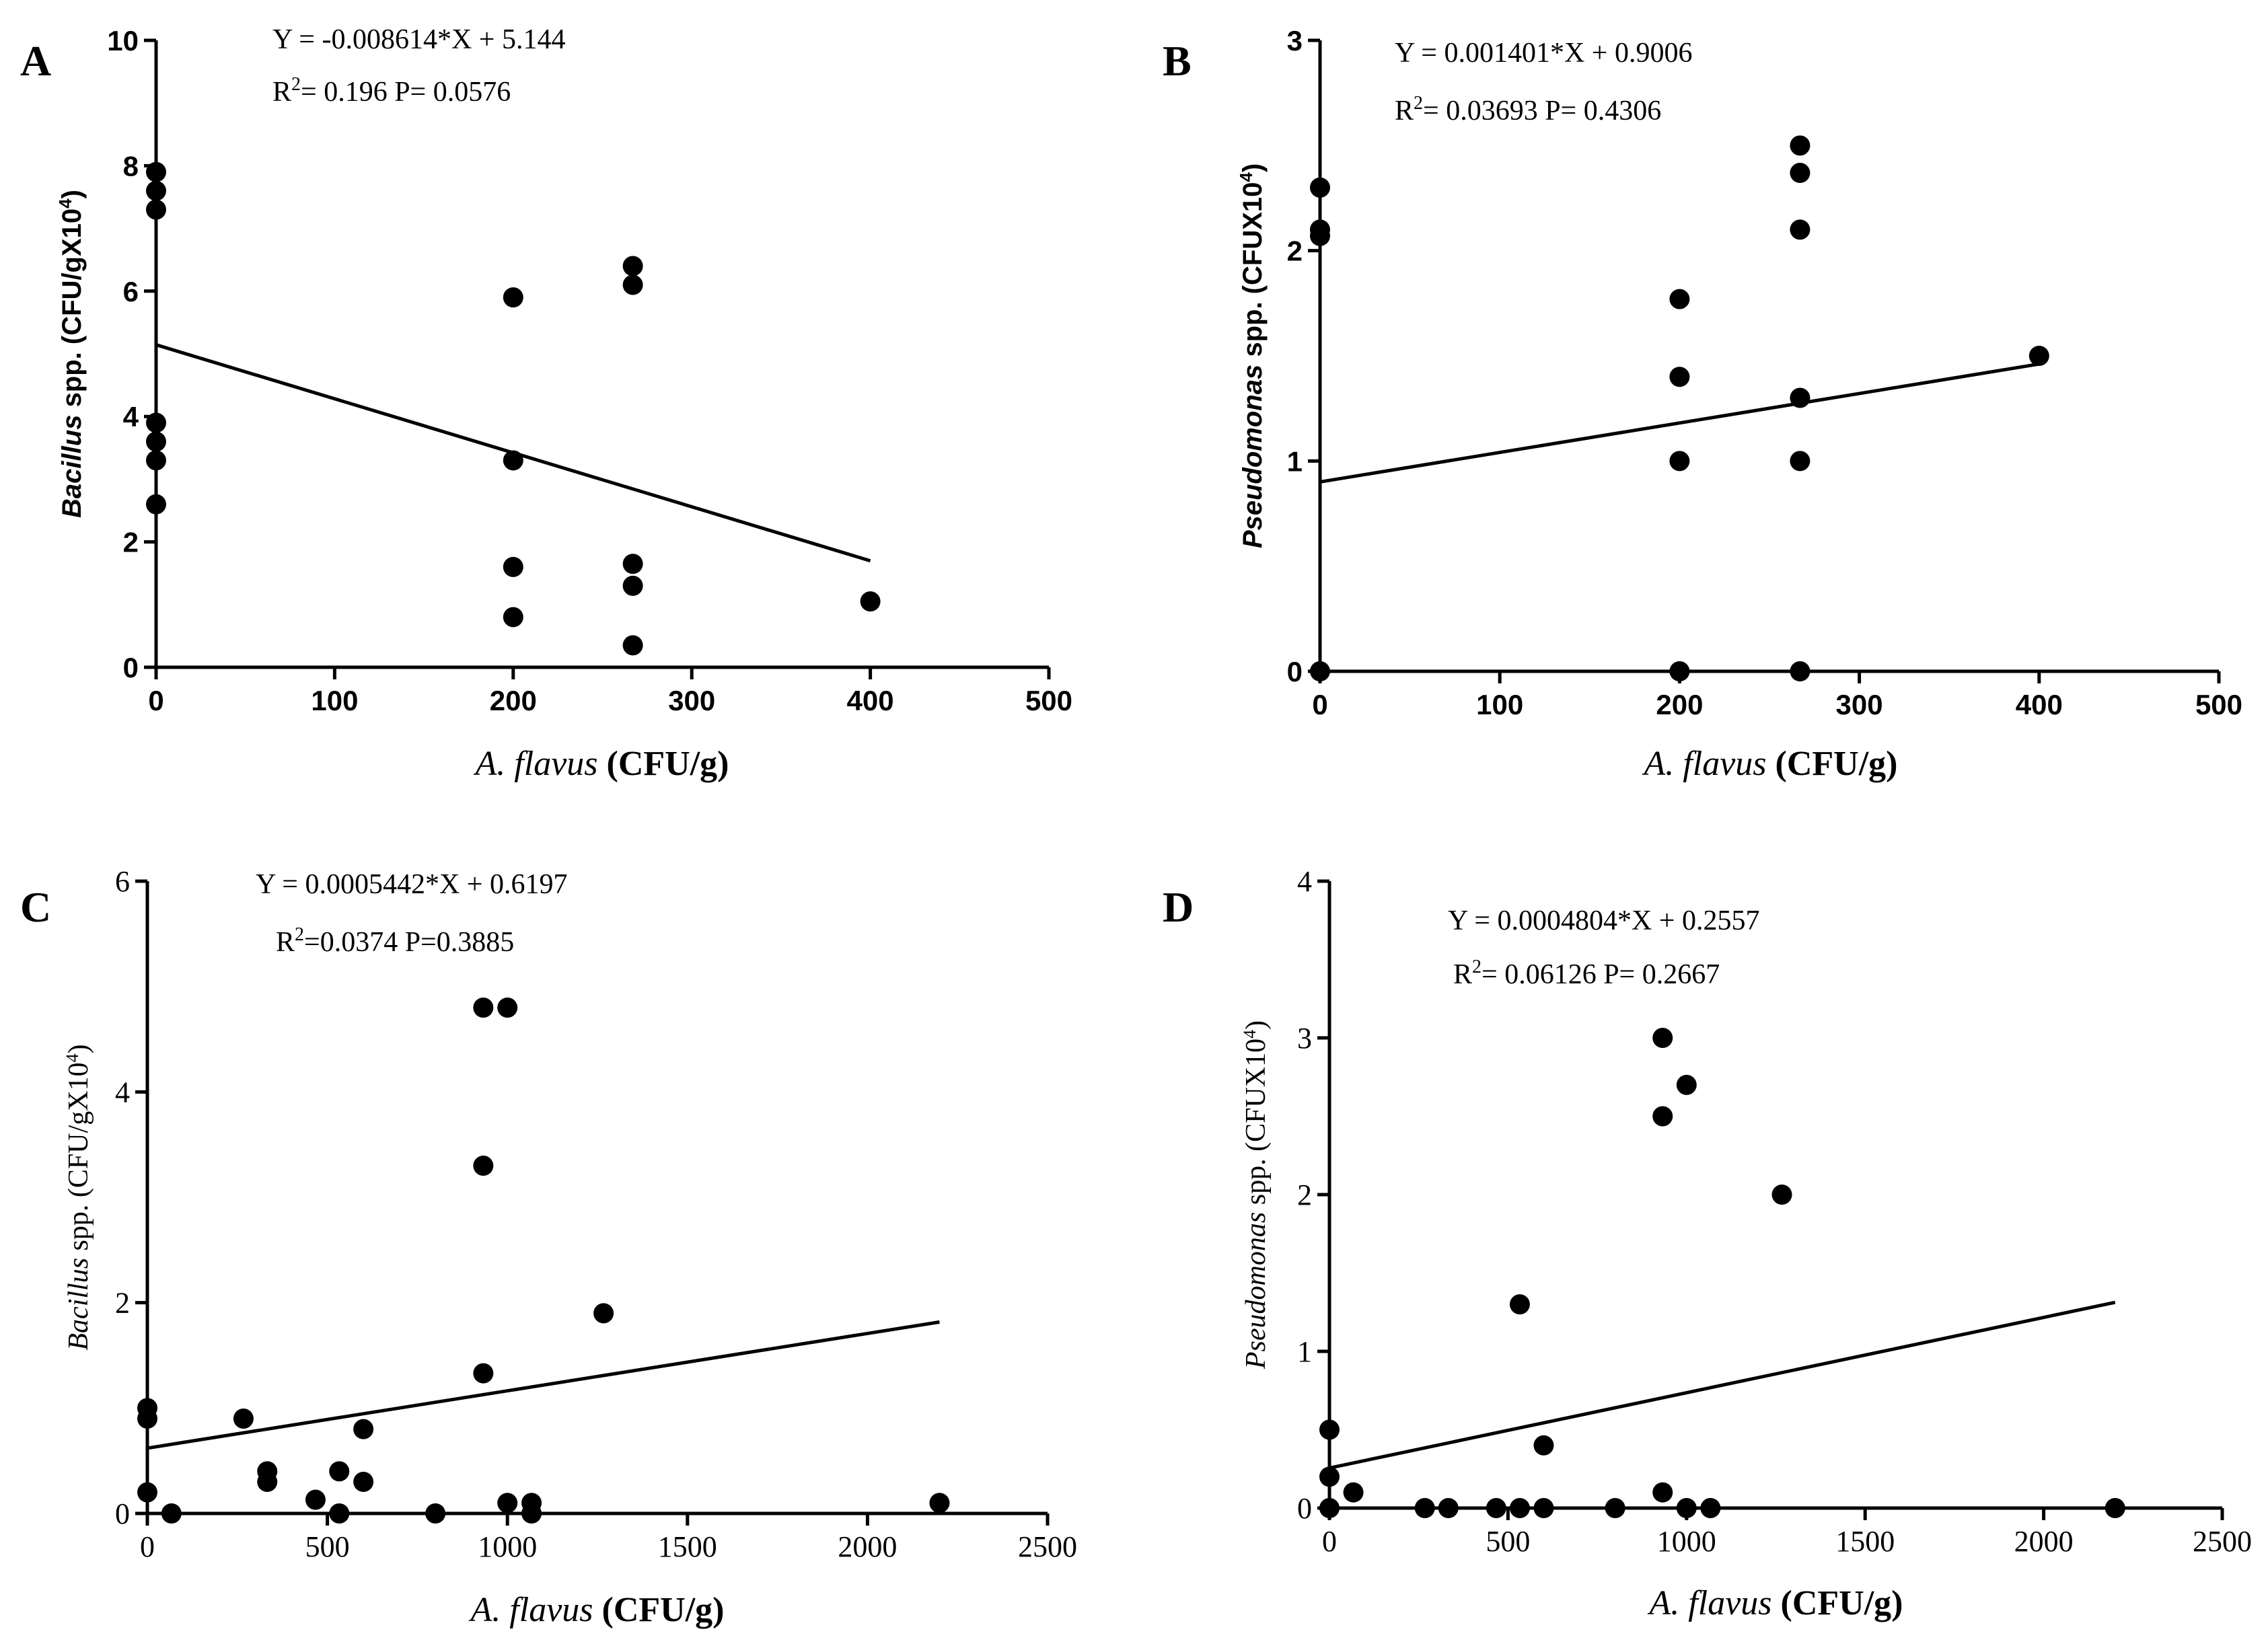 This screenshot has height=1650, width=2268. Describe the element at coordinates (131, 291) in the screenshot. I see `panel-a-ytick-label: 6` at that location.